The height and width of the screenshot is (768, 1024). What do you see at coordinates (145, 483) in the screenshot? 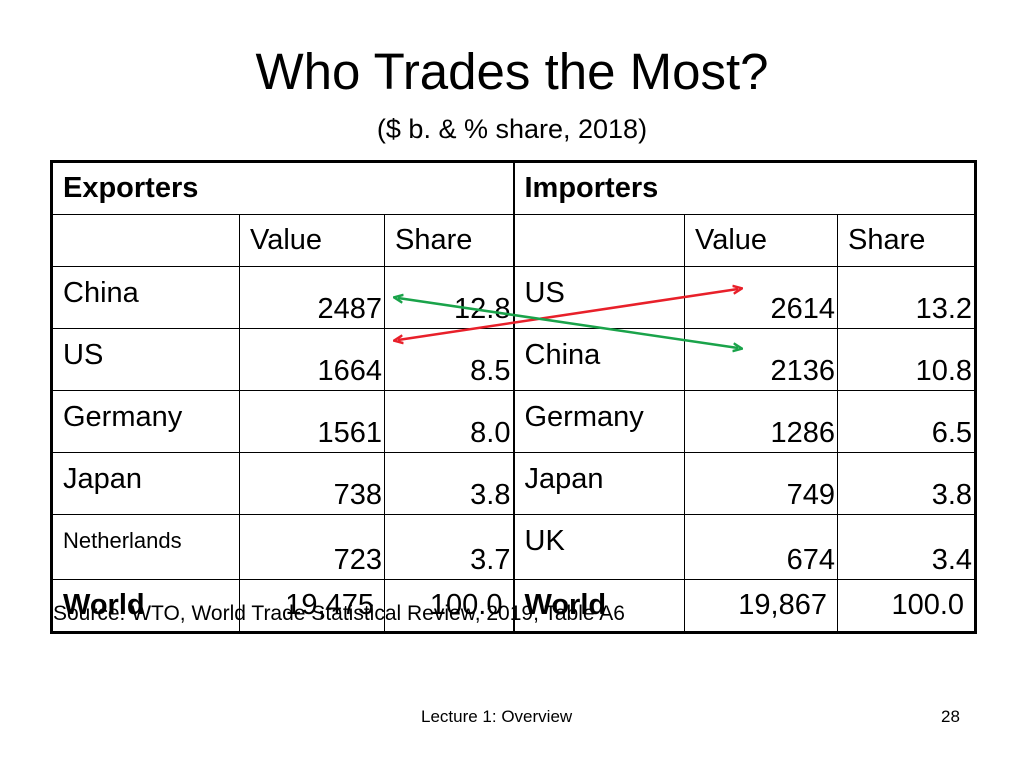
I see `exporter-name: Japan` at bounding box center [145, 483].